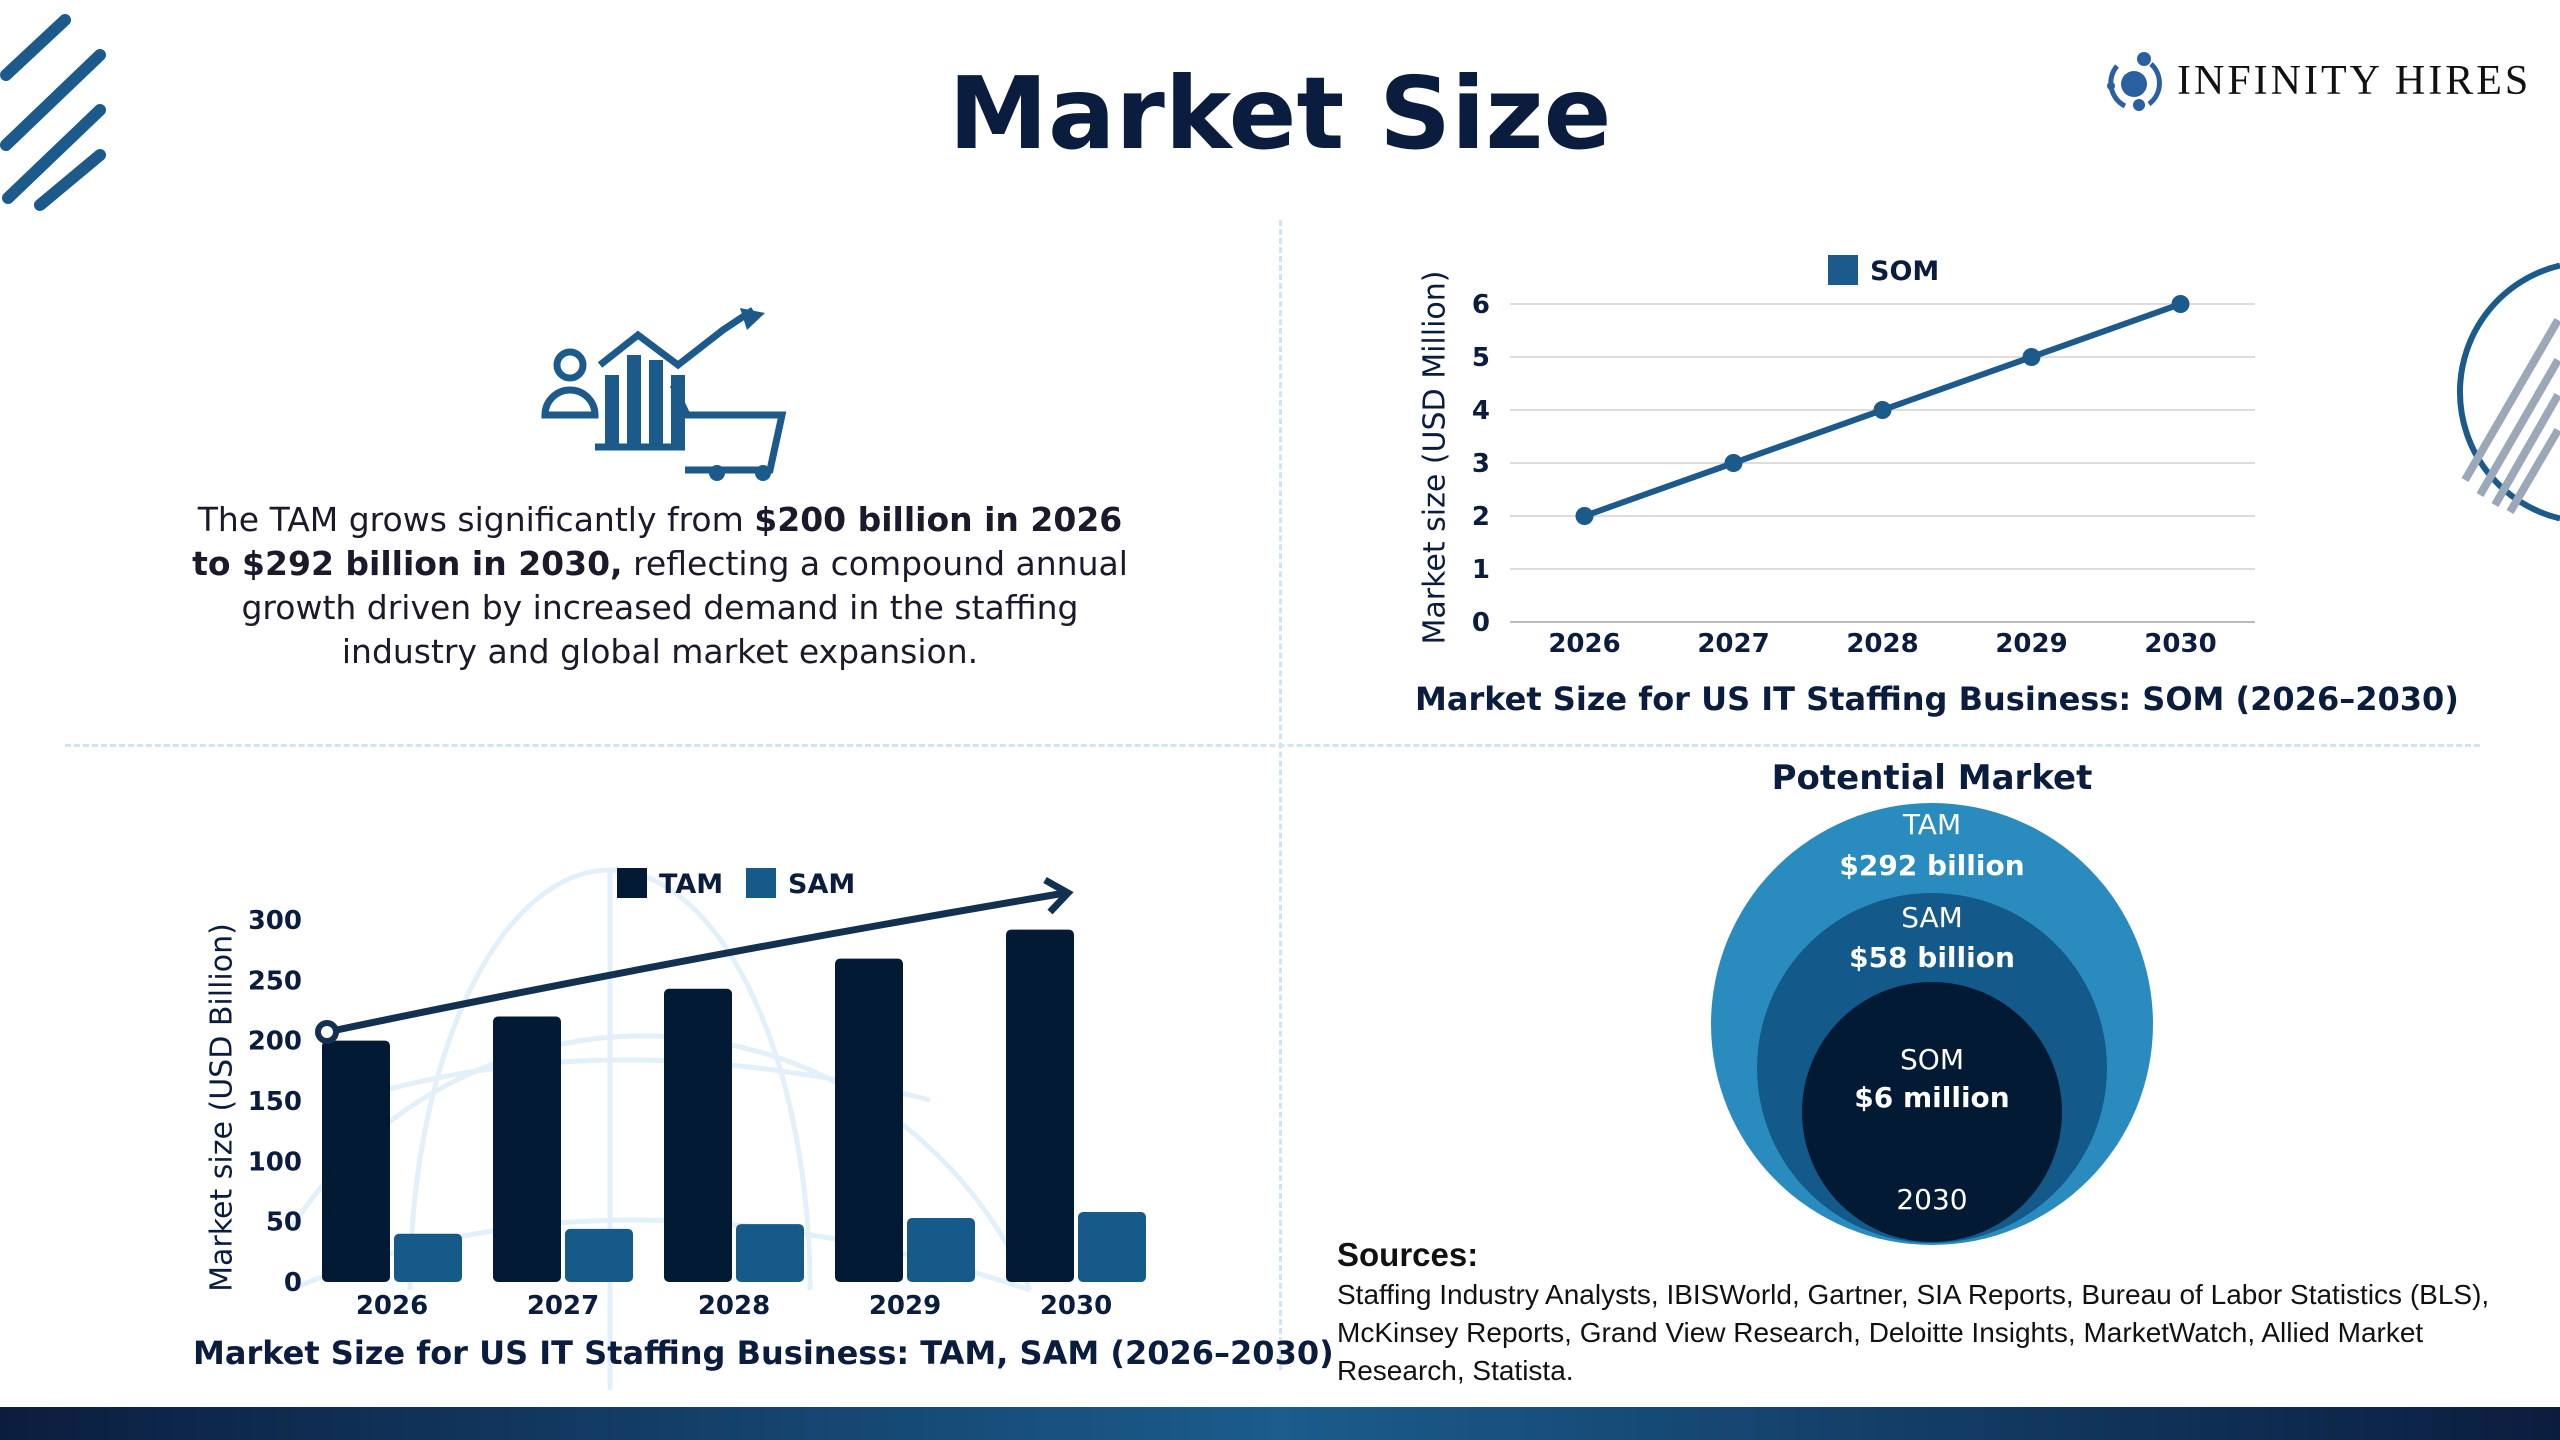 The height and width of the screenshot is (1440, 2560). What do you see at coordinates (1481, 517) in the screenshot?
I see `y-tick-label: 2` at bounding box center [1481, 517].